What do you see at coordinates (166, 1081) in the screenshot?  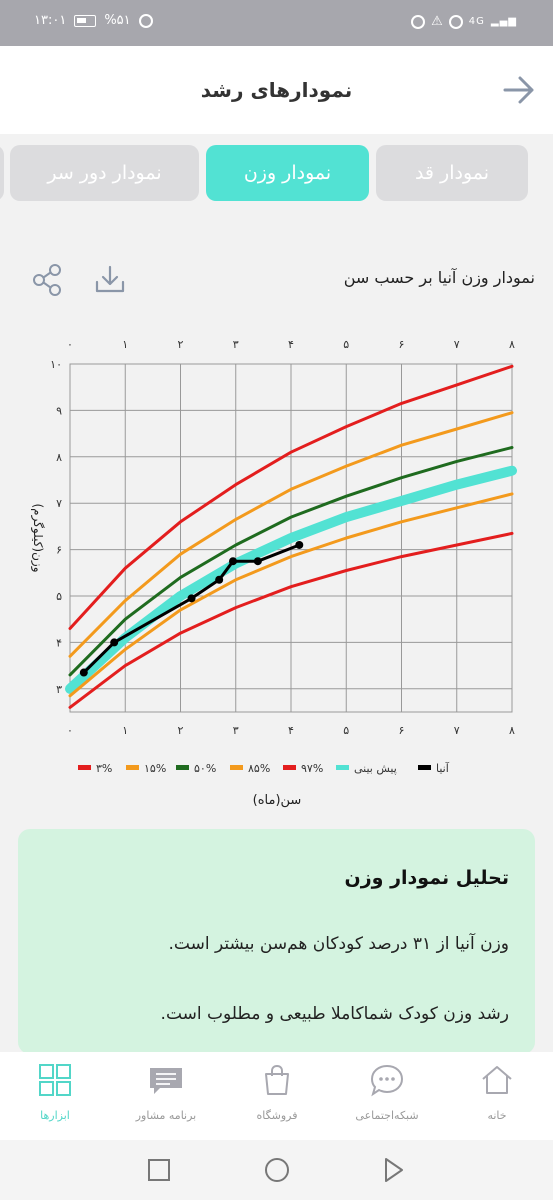 I see `message-icon` at bounding box center [166, 1081].